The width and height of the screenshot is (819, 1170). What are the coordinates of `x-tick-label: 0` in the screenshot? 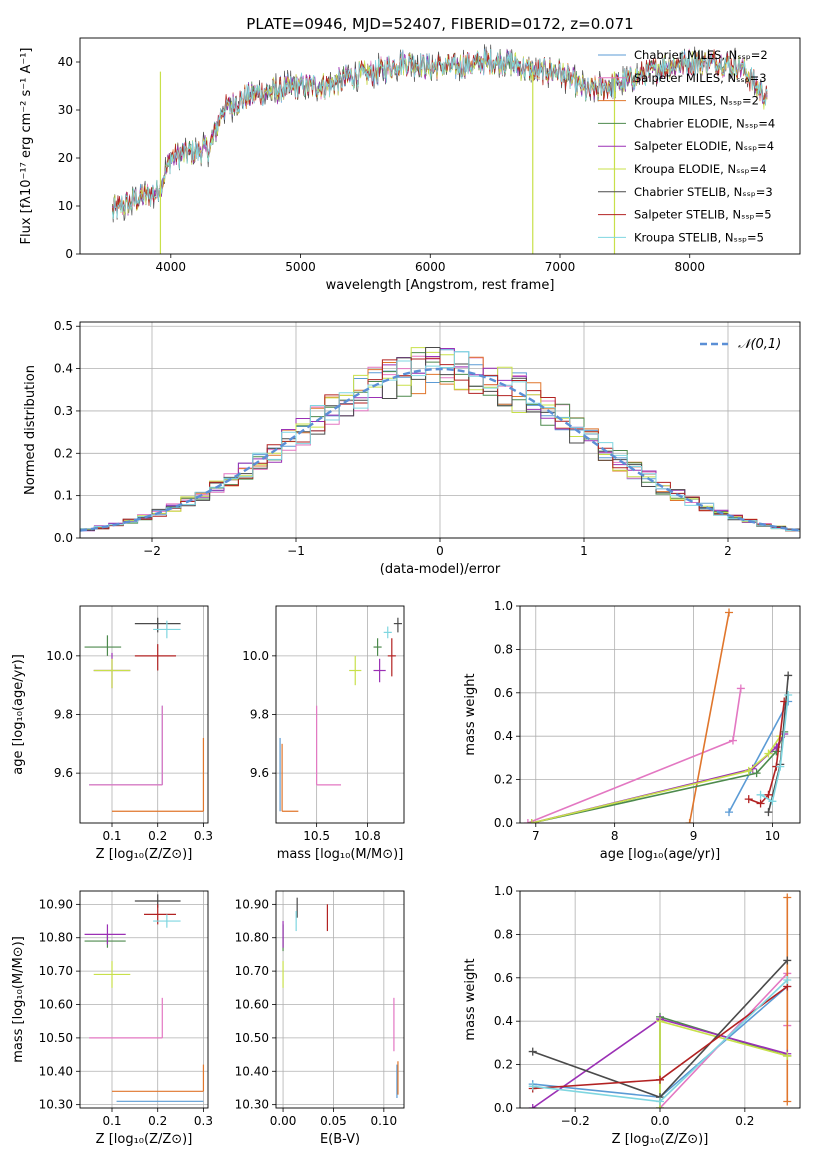 It's located at (440, 551).